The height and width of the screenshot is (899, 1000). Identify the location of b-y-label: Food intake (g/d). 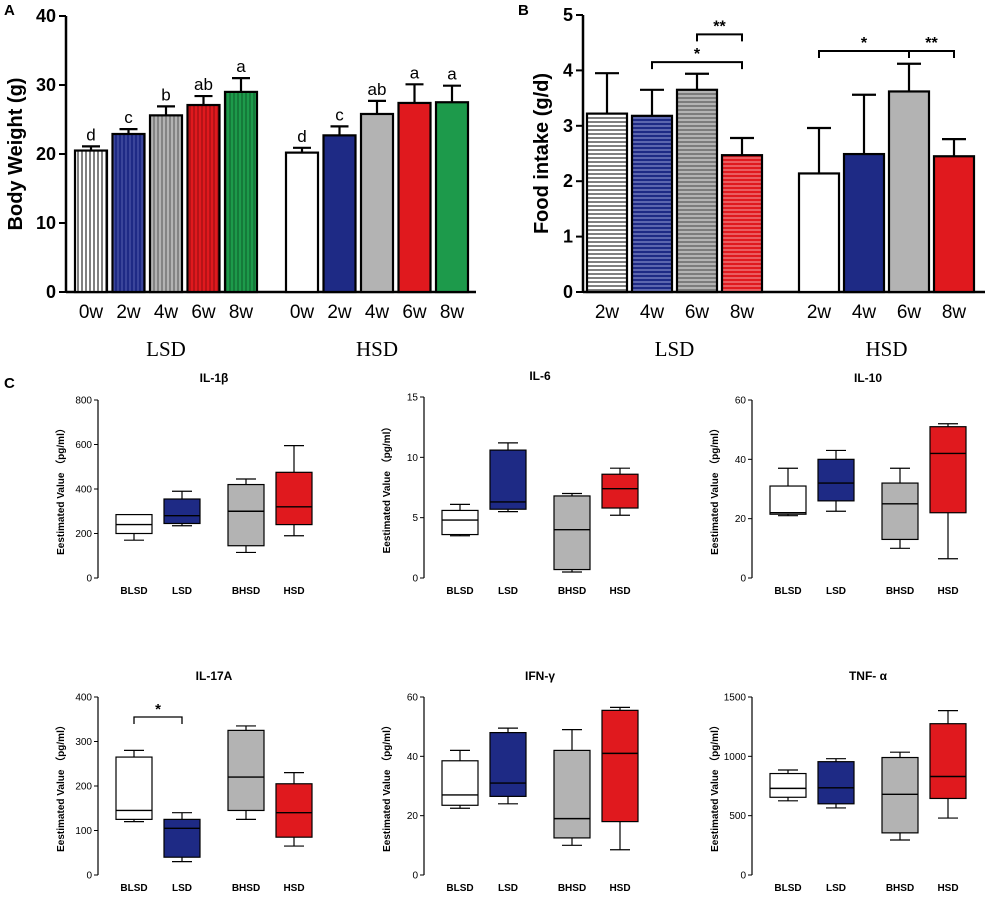
(542, 153).